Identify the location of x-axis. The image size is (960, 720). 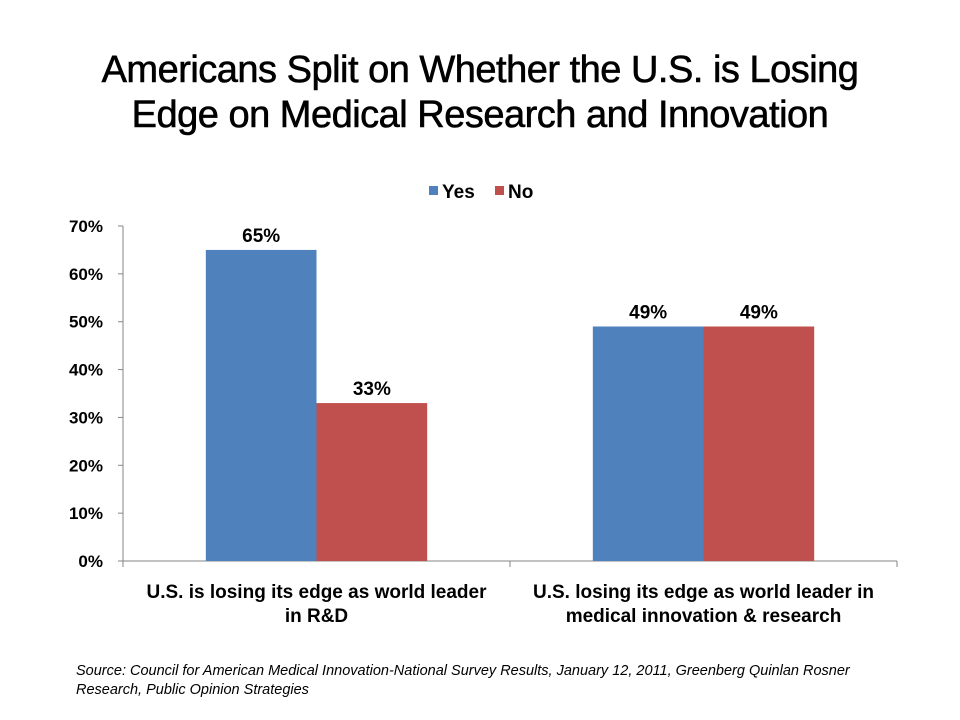
(510, 563).